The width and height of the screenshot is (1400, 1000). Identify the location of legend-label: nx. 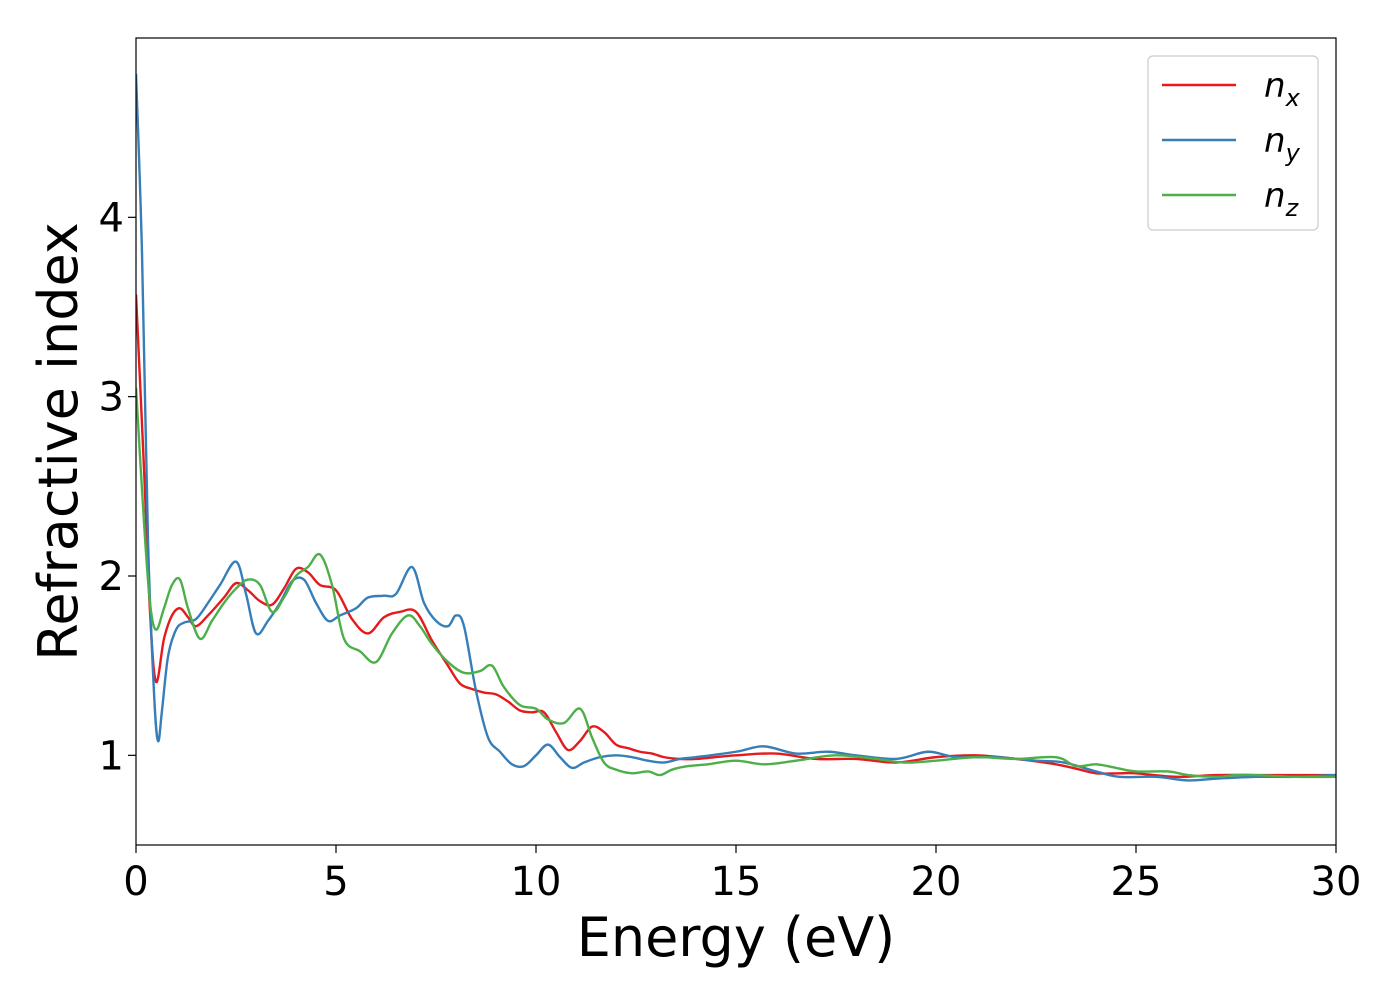
(1282, 89).